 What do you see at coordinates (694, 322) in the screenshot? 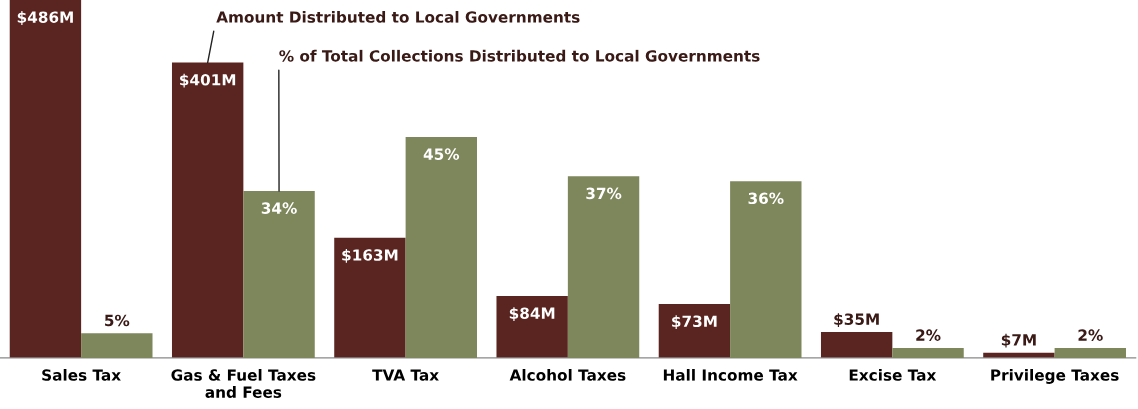
I see `data-label: $73M` at bounding box center [694, 322].